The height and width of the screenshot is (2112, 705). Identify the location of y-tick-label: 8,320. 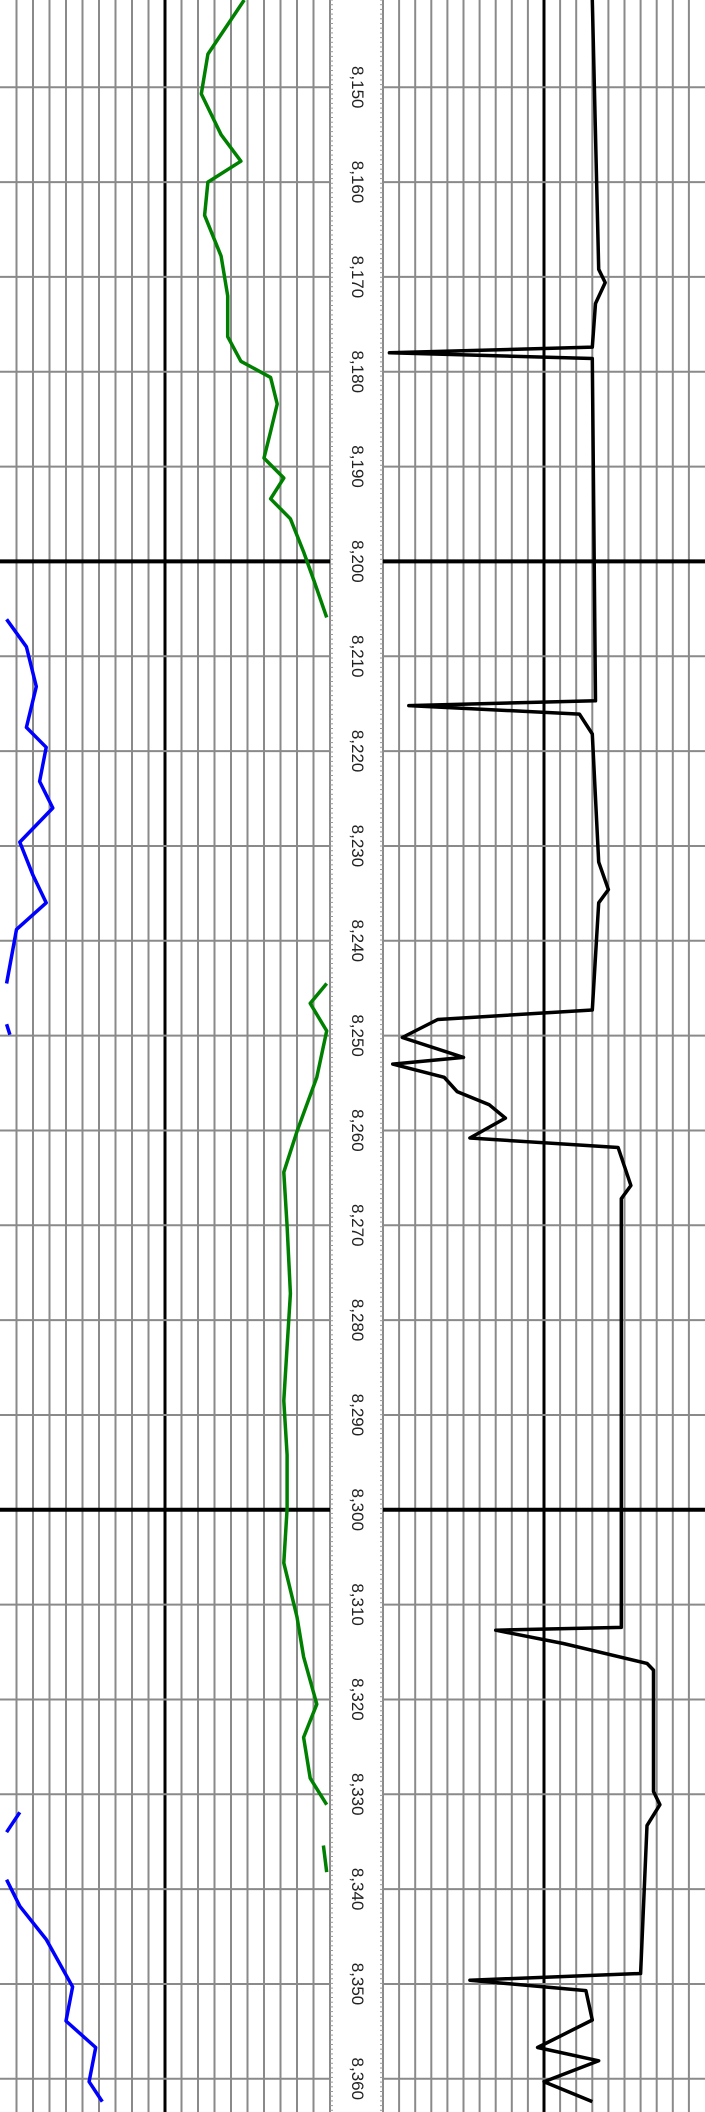
(357, 1699).